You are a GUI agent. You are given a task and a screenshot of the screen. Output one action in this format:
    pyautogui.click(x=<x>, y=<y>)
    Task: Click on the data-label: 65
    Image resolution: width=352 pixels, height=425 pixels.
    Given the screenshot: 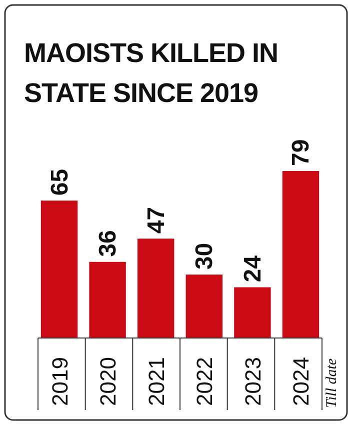 What is the action you would take?
    pyautogui.click(x=60, y=182)
    